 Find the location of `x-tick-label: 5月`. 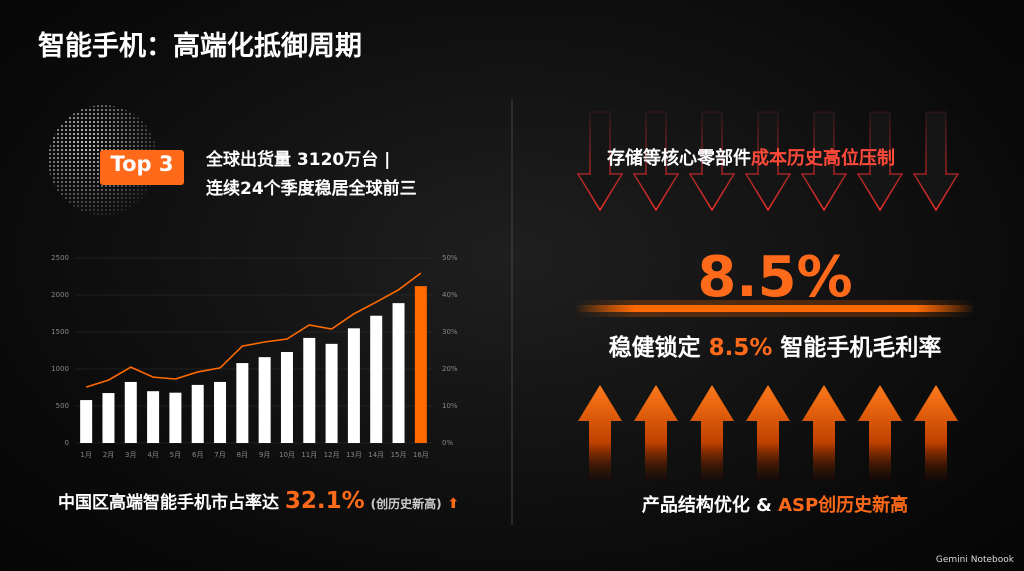

x-tick-label: 5月 is located at coordinates (175, 455).